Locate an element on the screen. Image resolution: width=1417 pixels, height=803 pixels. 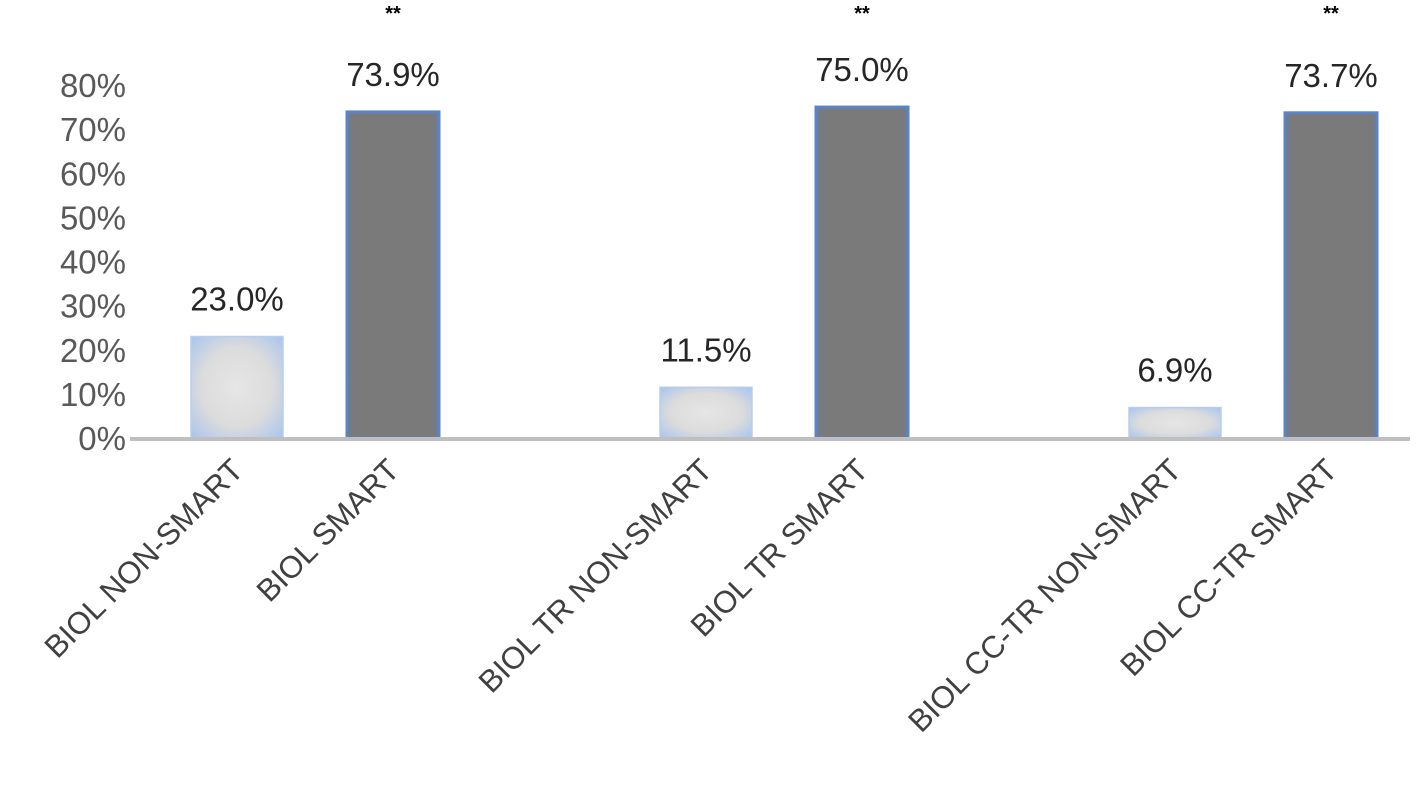
y-tick-label: 40% is located at coordinates (93, 262).